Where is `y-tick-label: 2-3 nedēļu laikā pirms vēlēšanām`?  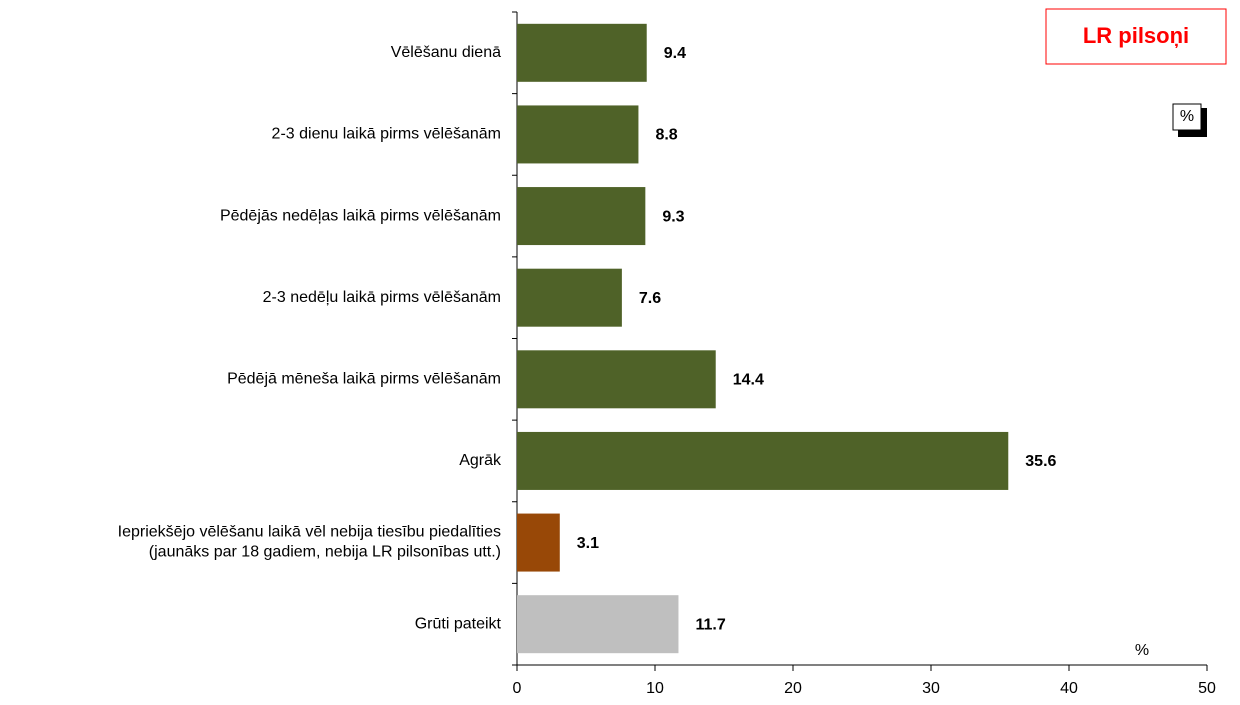
y-tick-label: 2-3 nedēļu laikā pirms vēlēšanām is located at coordinates (382, 297).